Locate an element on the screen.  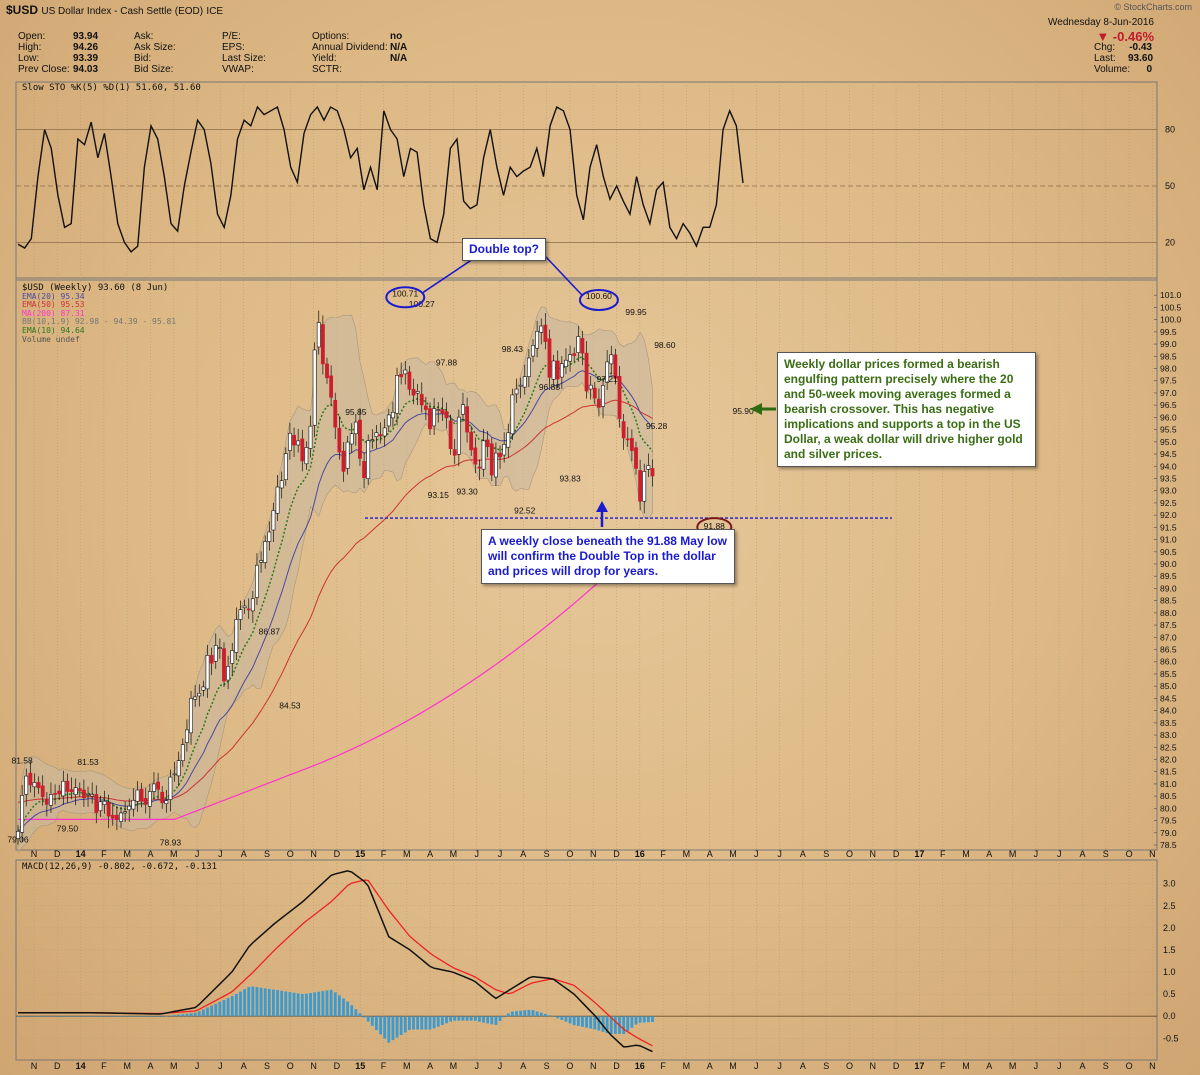
stat-value: -0.43 is located at coordinates (1140, 47).